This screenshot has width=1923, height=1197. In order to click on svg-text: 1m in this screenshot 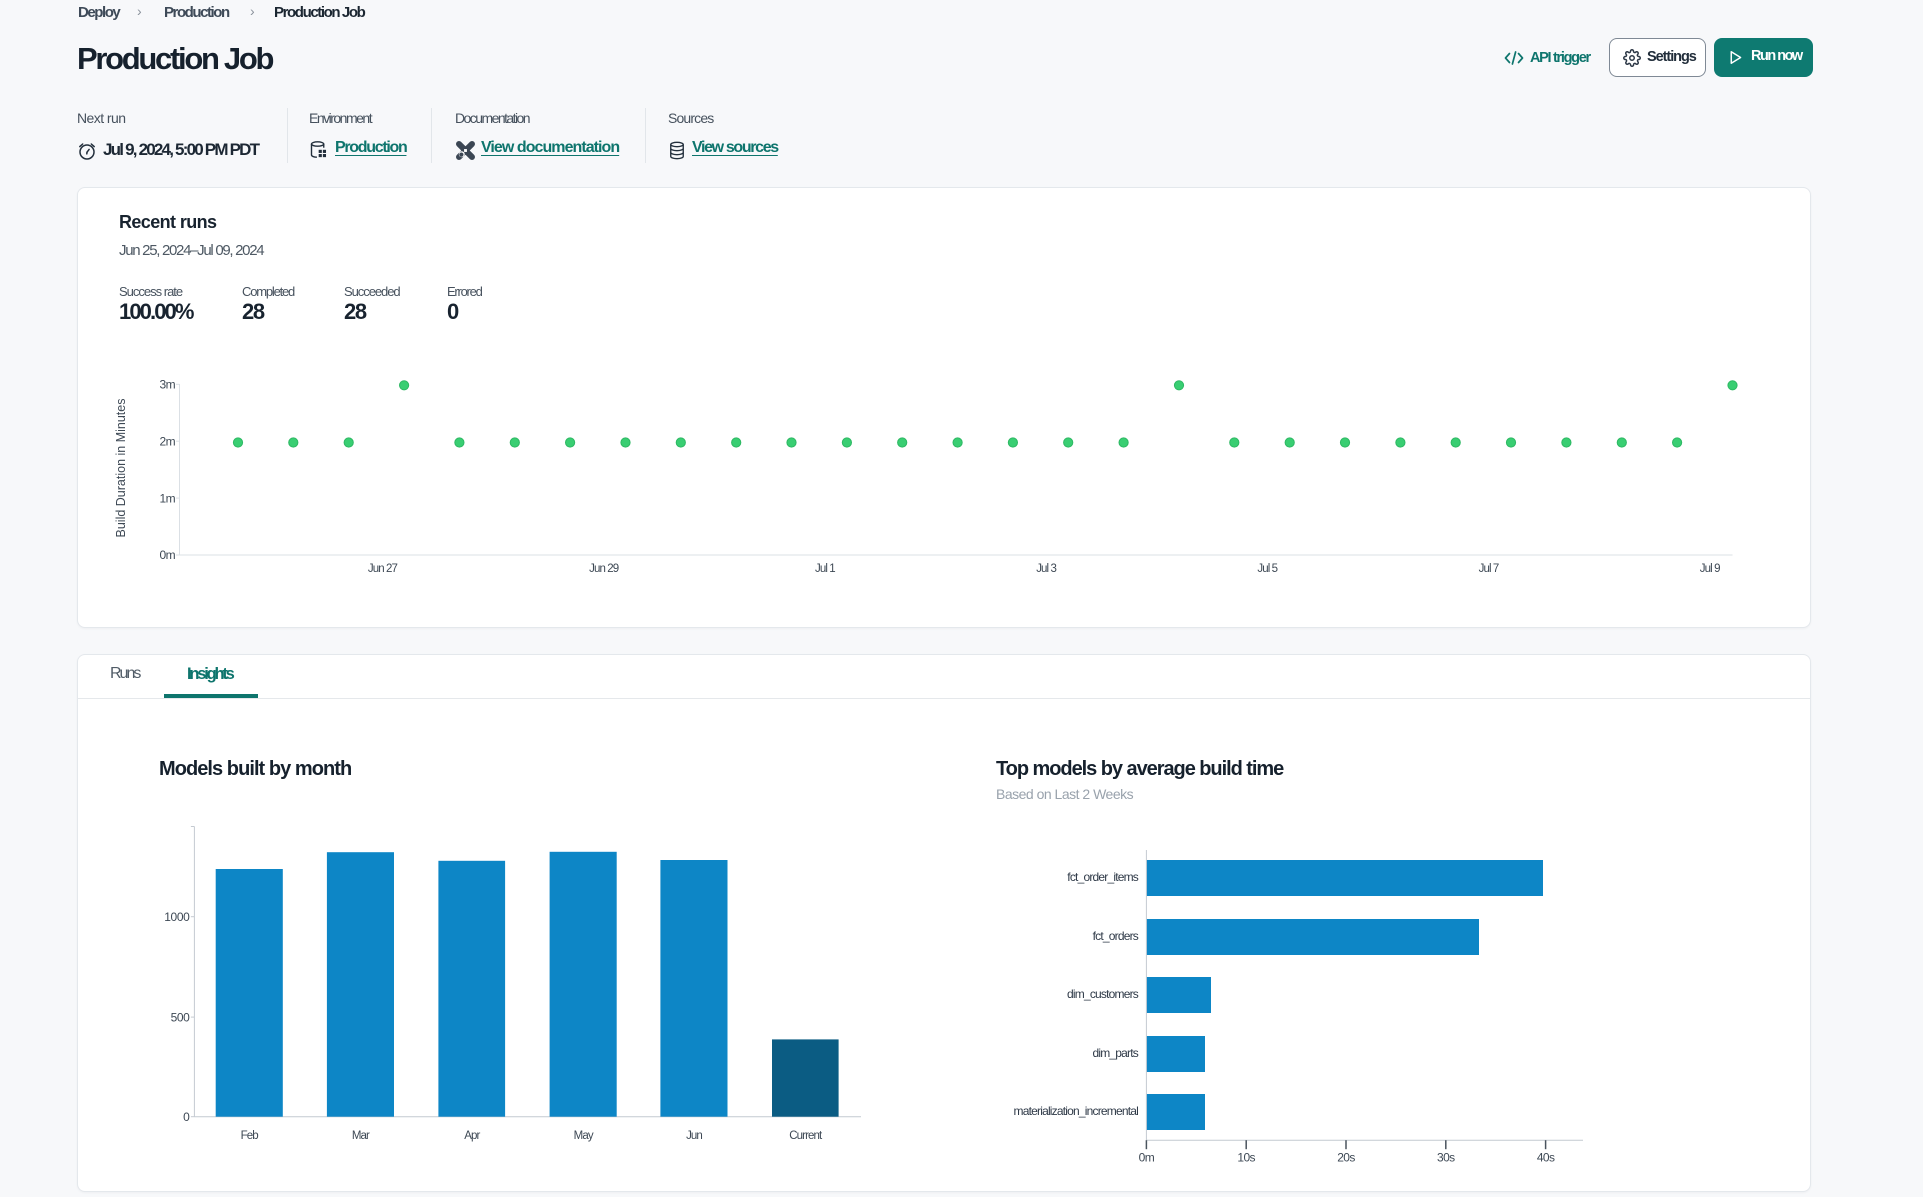, I will do `click(168, 498)`.